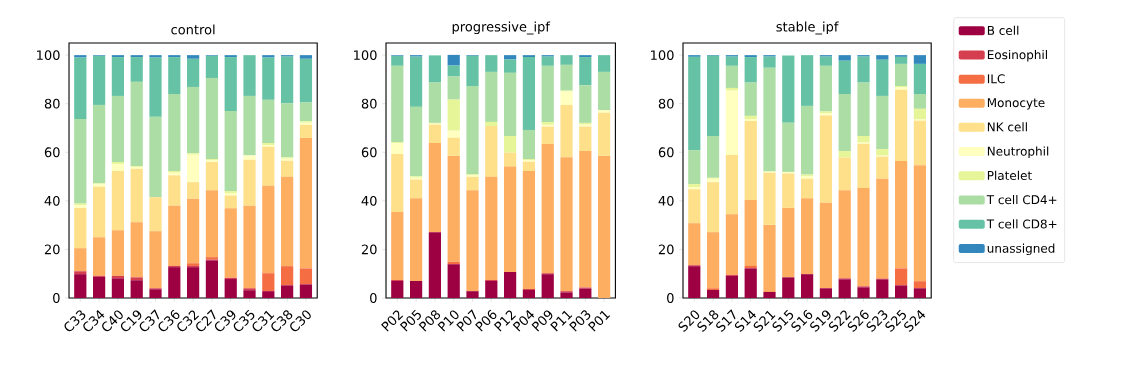 The height and width of the screenshot is (371, 1143). What do you see at coordinates (193, 29) in the screenshot?
I see `chart-title: control` at bounding box center [193, 29].